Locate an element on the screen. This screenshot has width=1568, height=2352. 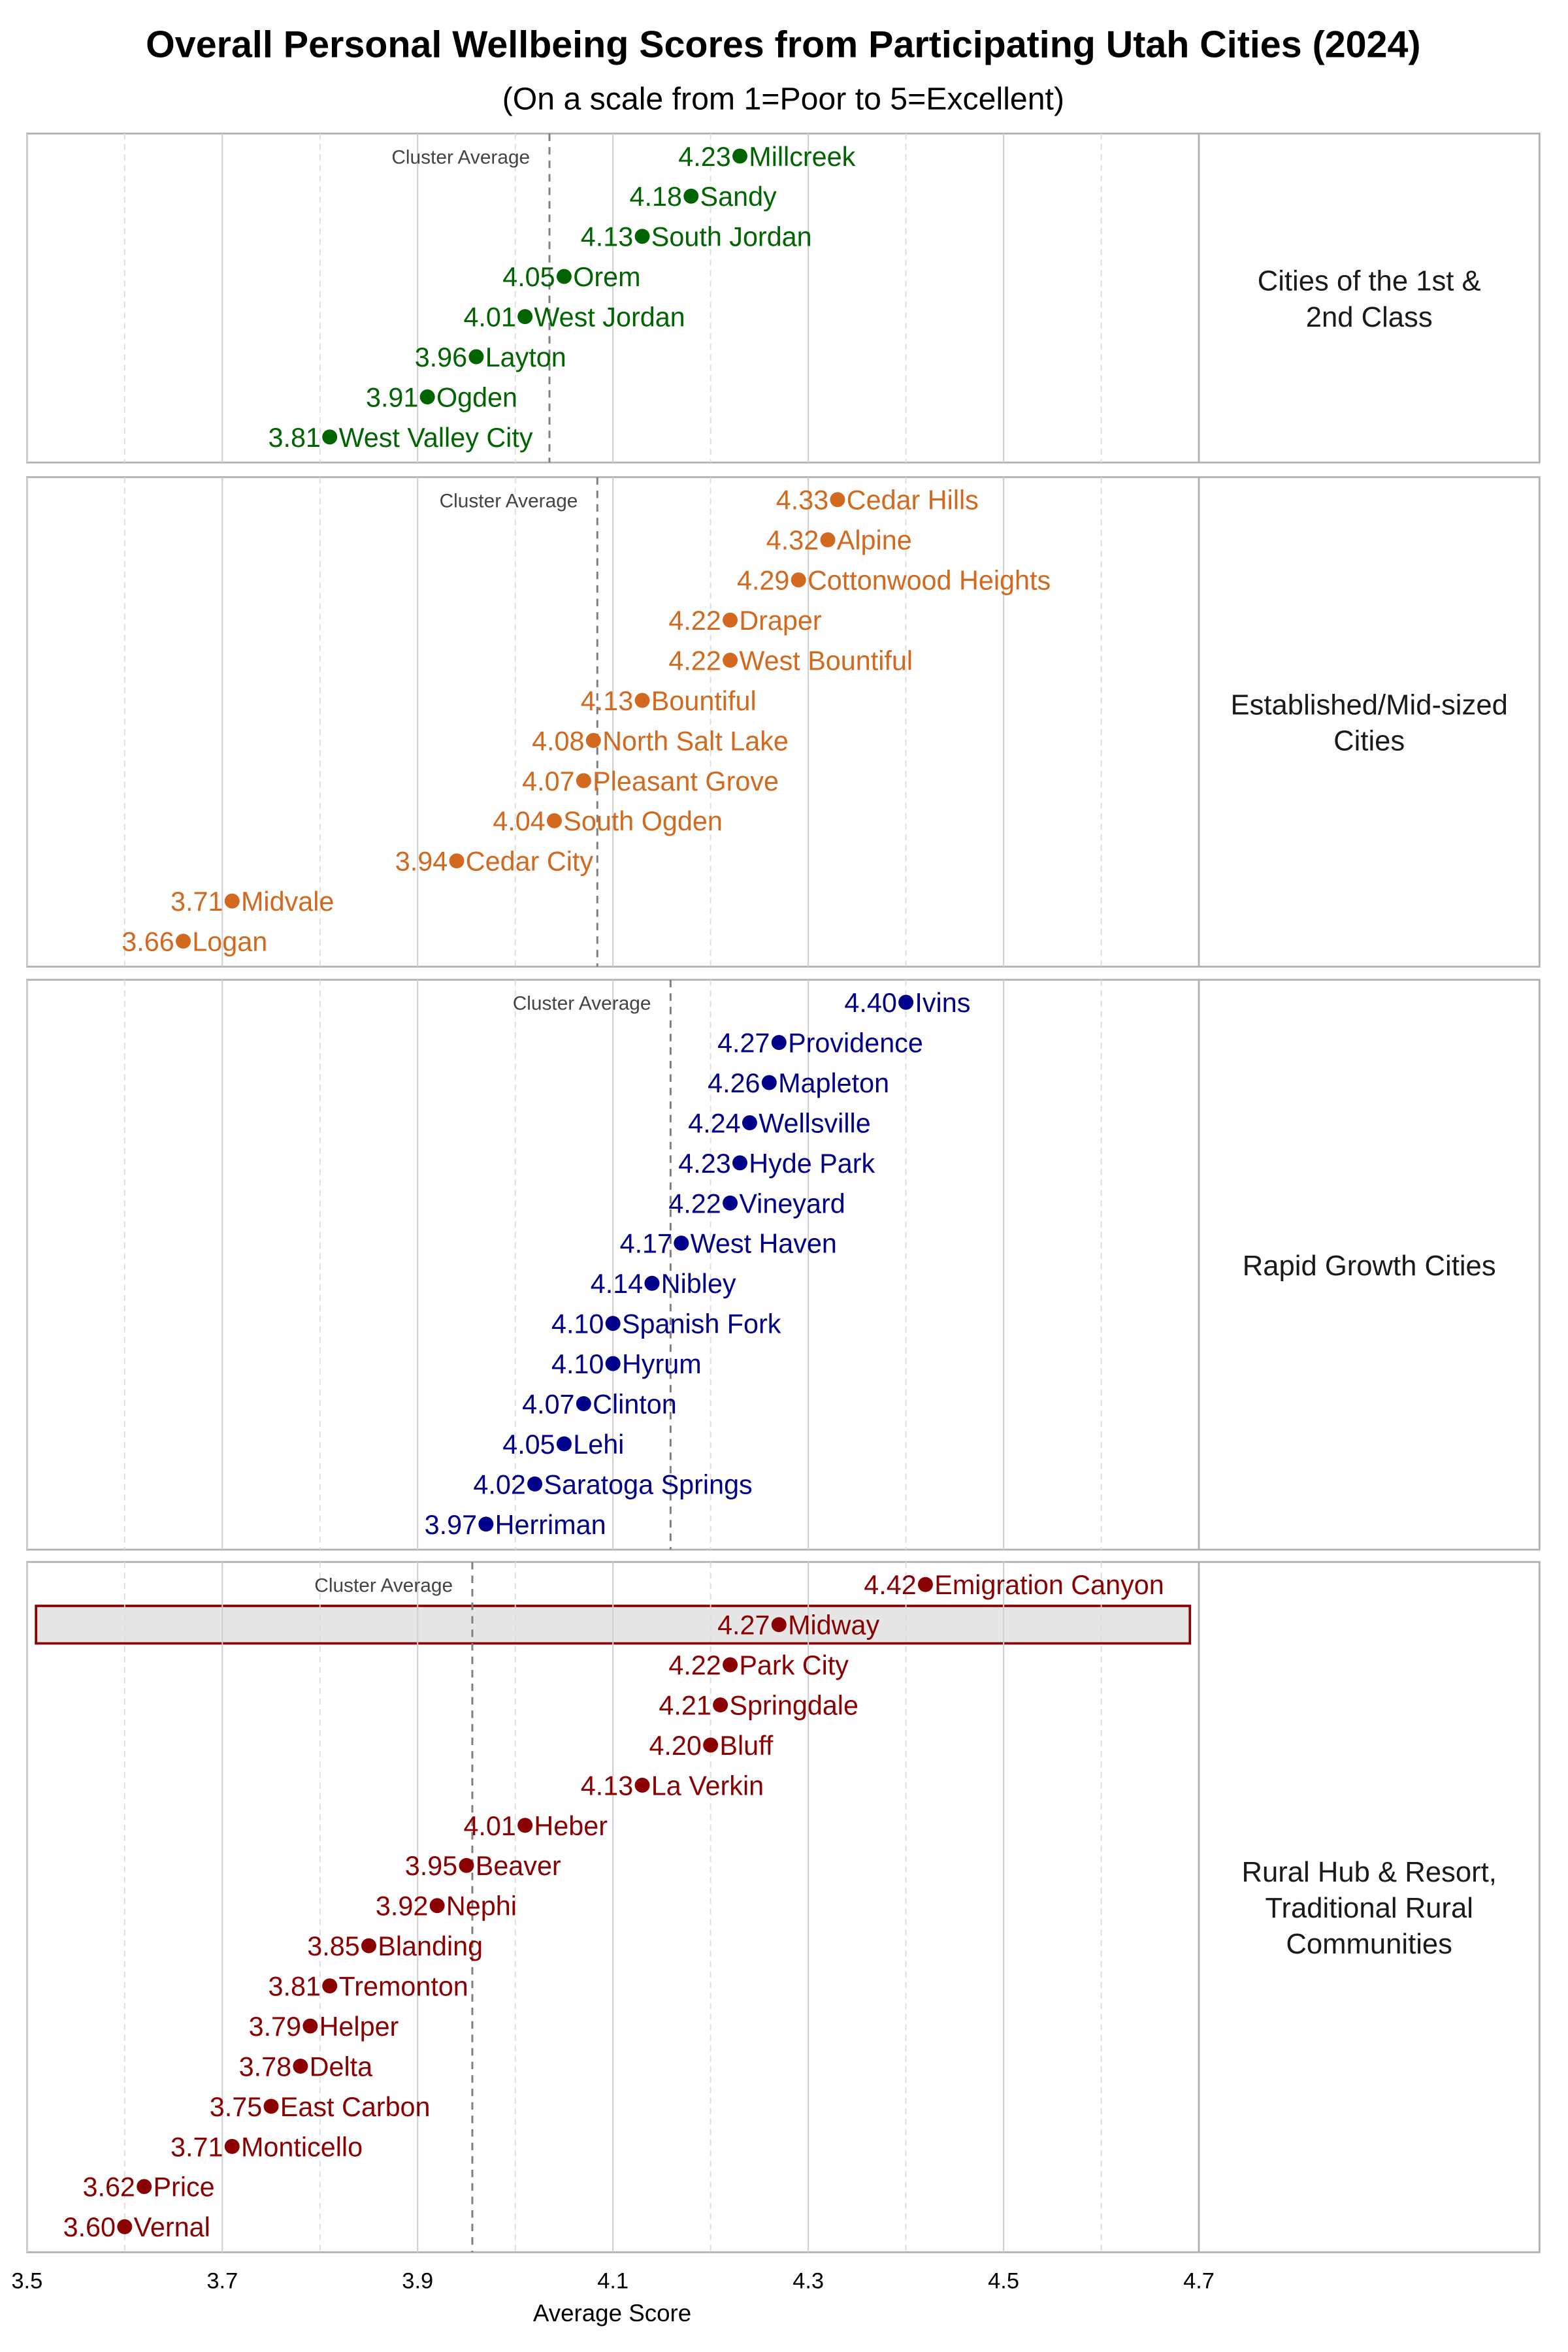
panel-strip-label: Rural Hub & Resort, is located at coordinates (1369, 1872).